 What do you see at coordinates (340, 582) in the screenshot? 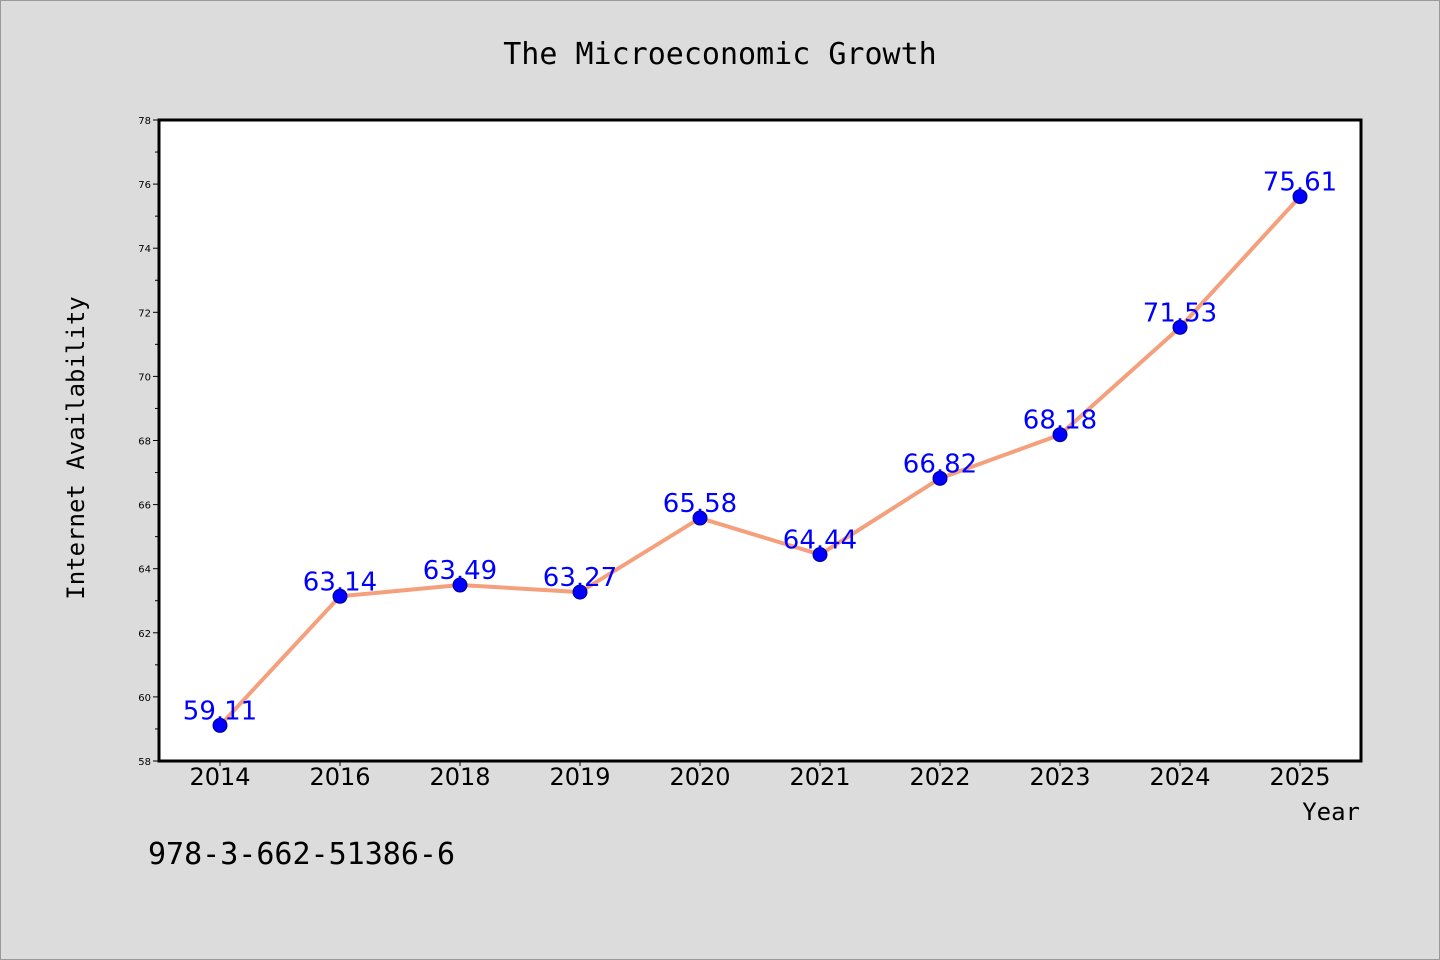
I see `data-label: 63.14` at bounding box center [340, 582].